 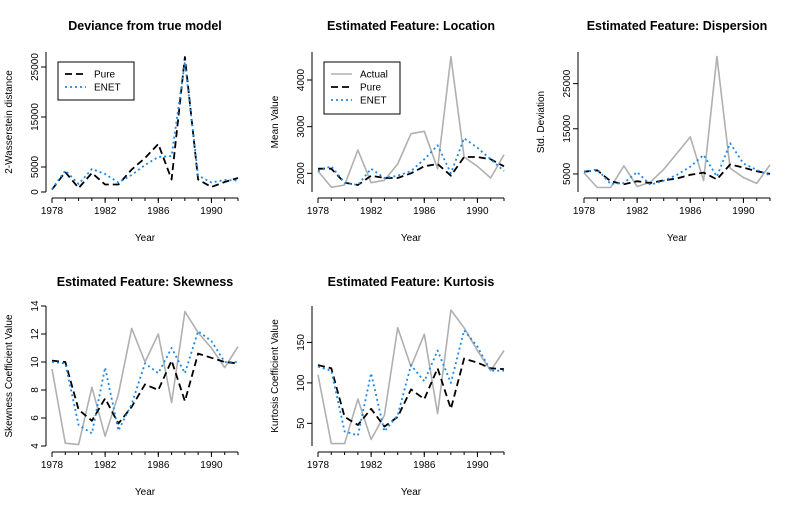 I want to click on y-axis-label: 2-Wasserstein distance, so click(x=9, y=122).